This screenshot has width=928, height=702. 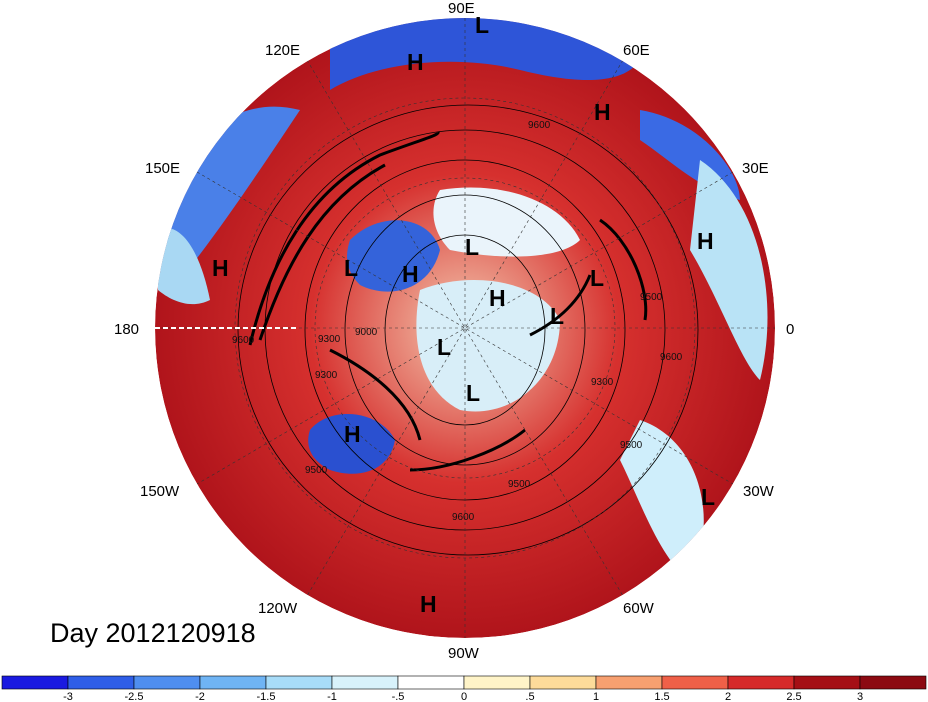 I want to click on colorbar-tick-label: 3, so click(x=860, y=696).